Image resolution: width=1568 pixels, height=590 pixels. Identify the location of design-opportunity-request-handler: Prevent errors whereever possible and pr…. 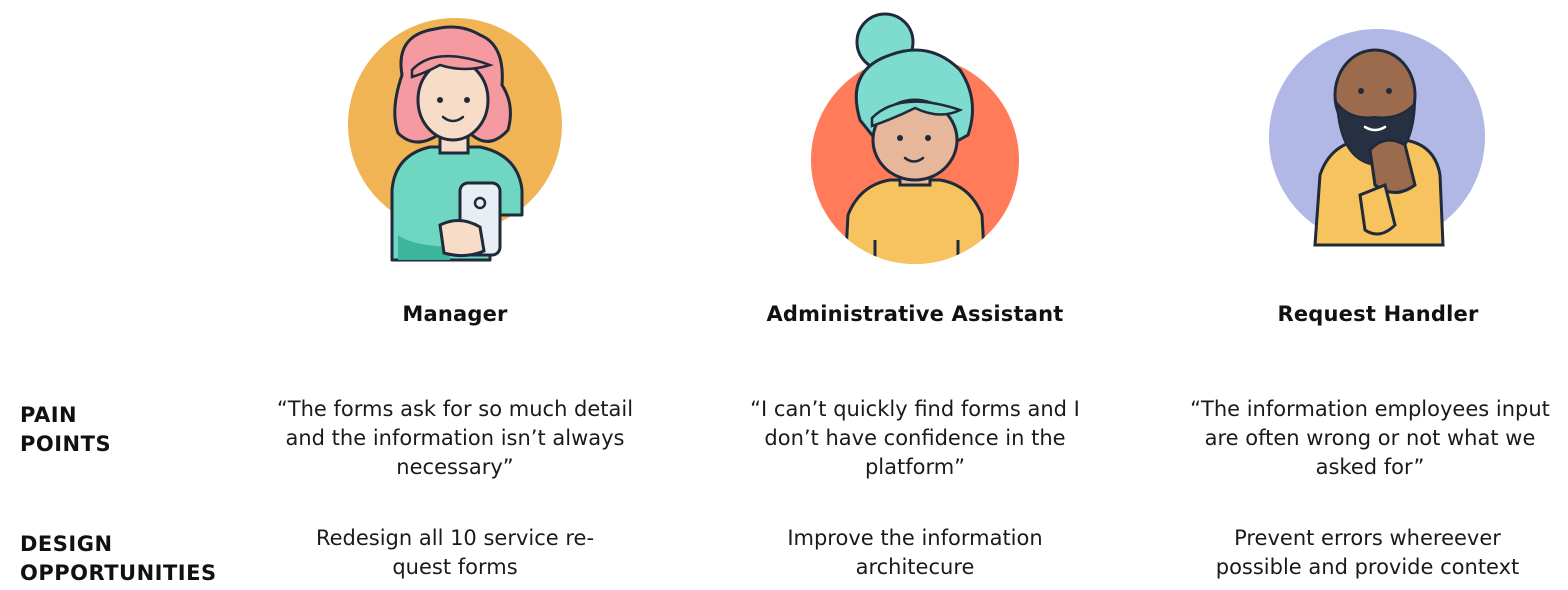
(1367, 552).